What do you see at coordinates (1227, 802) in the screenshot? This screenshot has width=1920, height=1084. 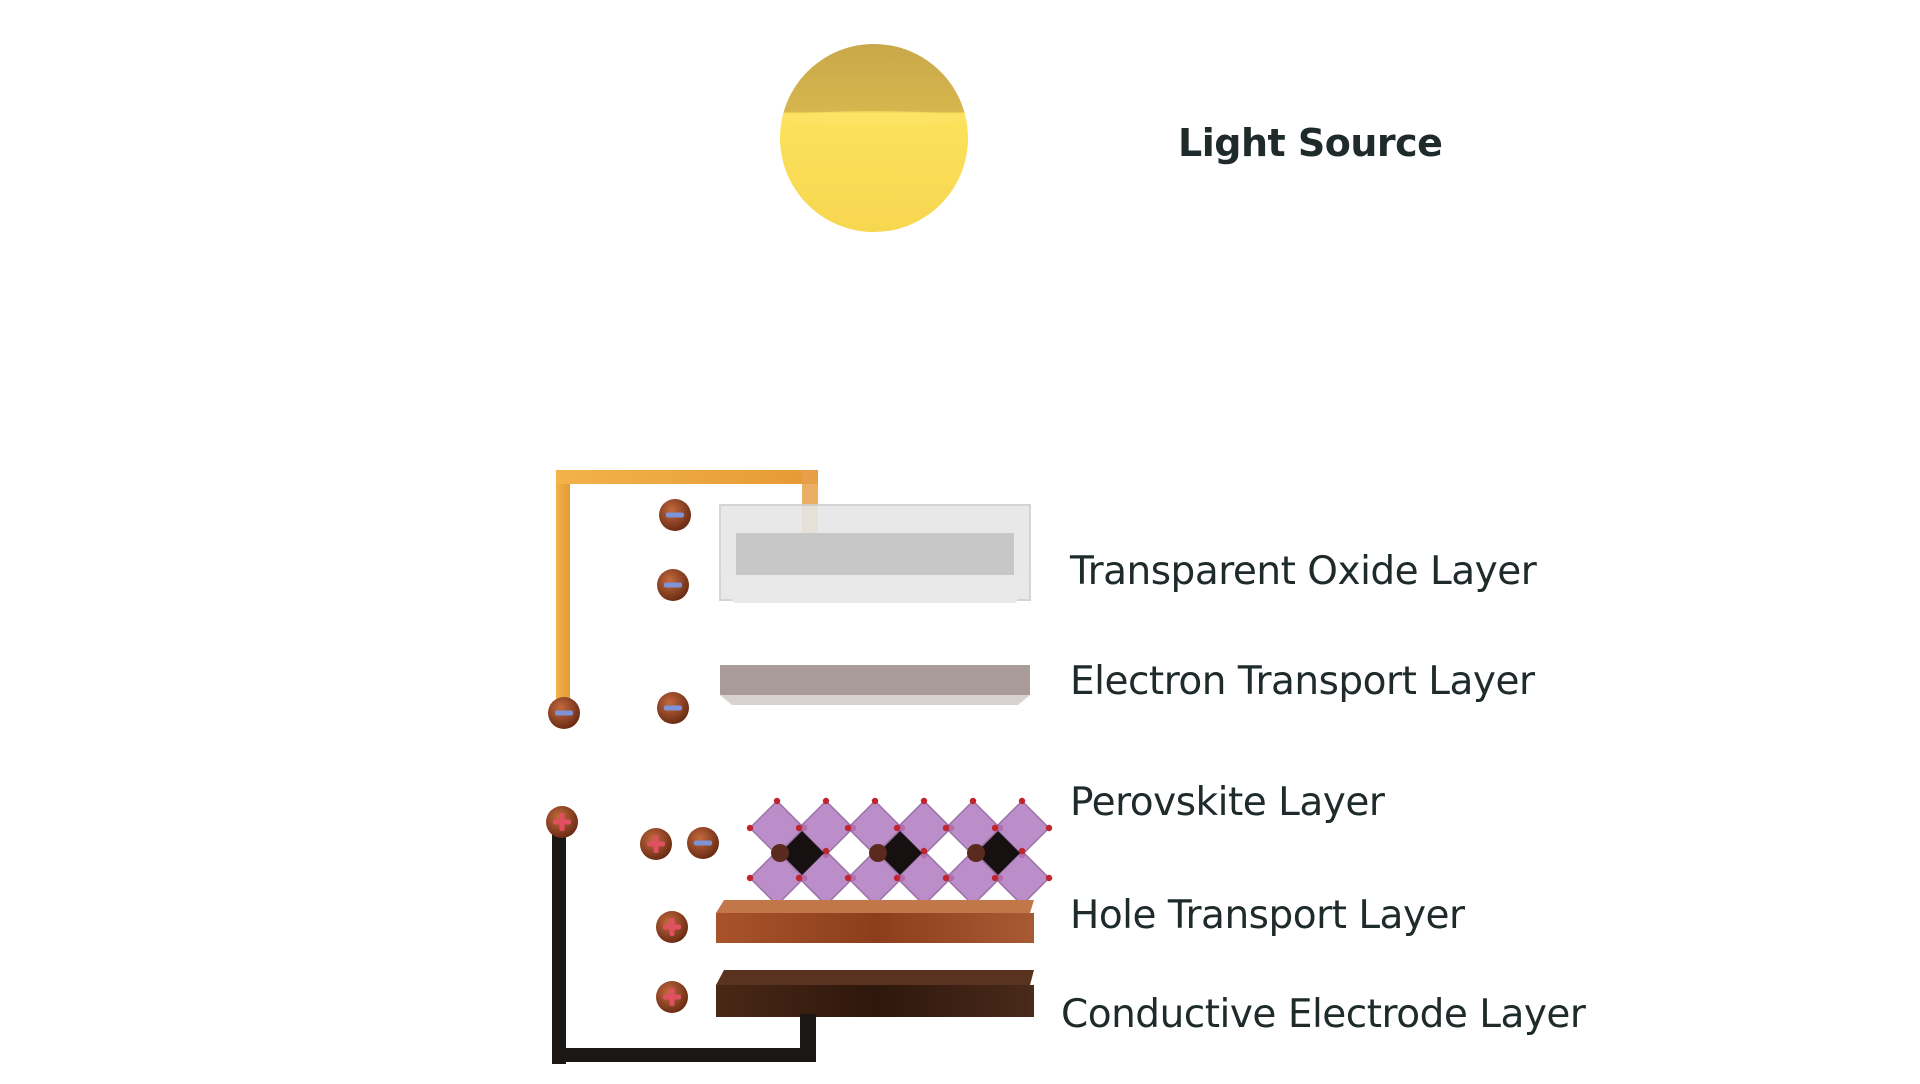 I see `label-perovskite-layer: Perovskite Layer` at bounding box center [1227, 802].